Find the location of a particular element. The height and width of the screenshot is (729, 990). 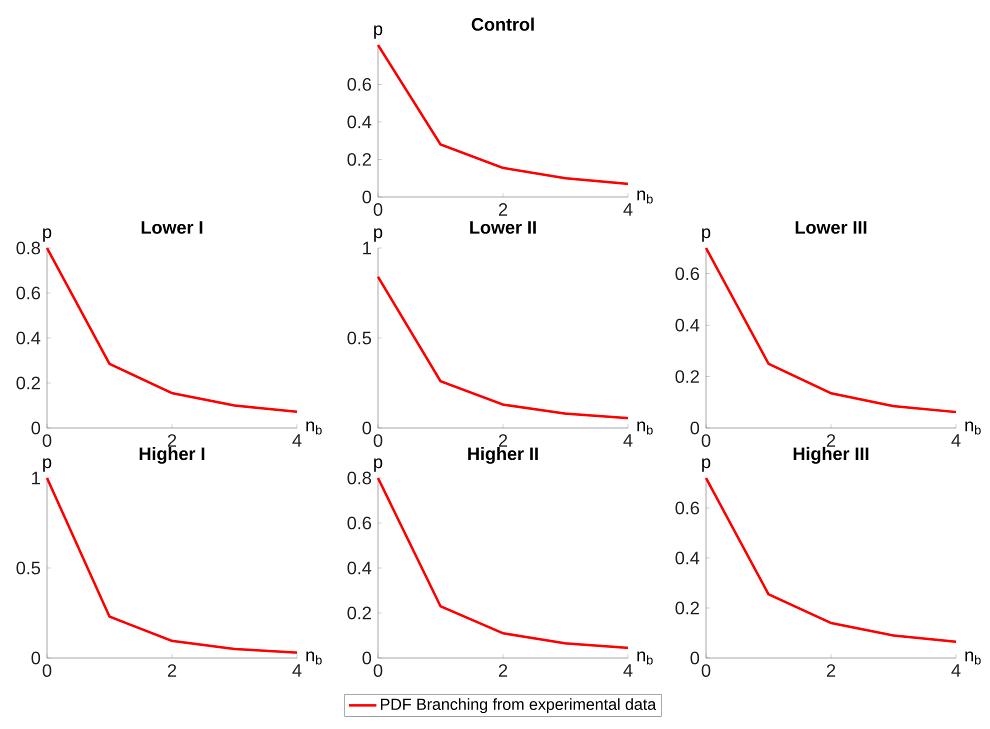

chart-title: Higher III is located at coordinates (831, 455).